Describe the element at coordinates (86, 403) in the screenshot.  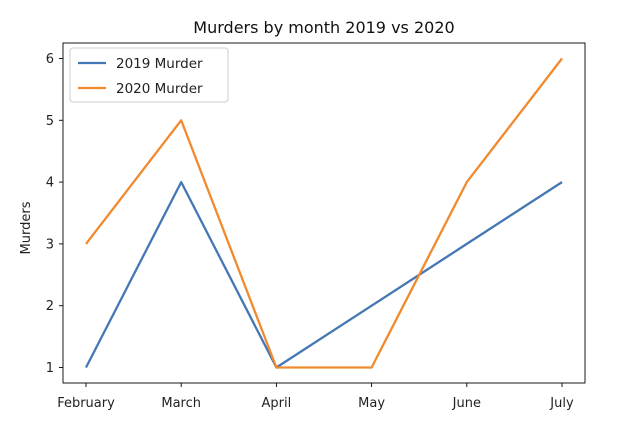
I see `x-tick-label-february: February` at that location.